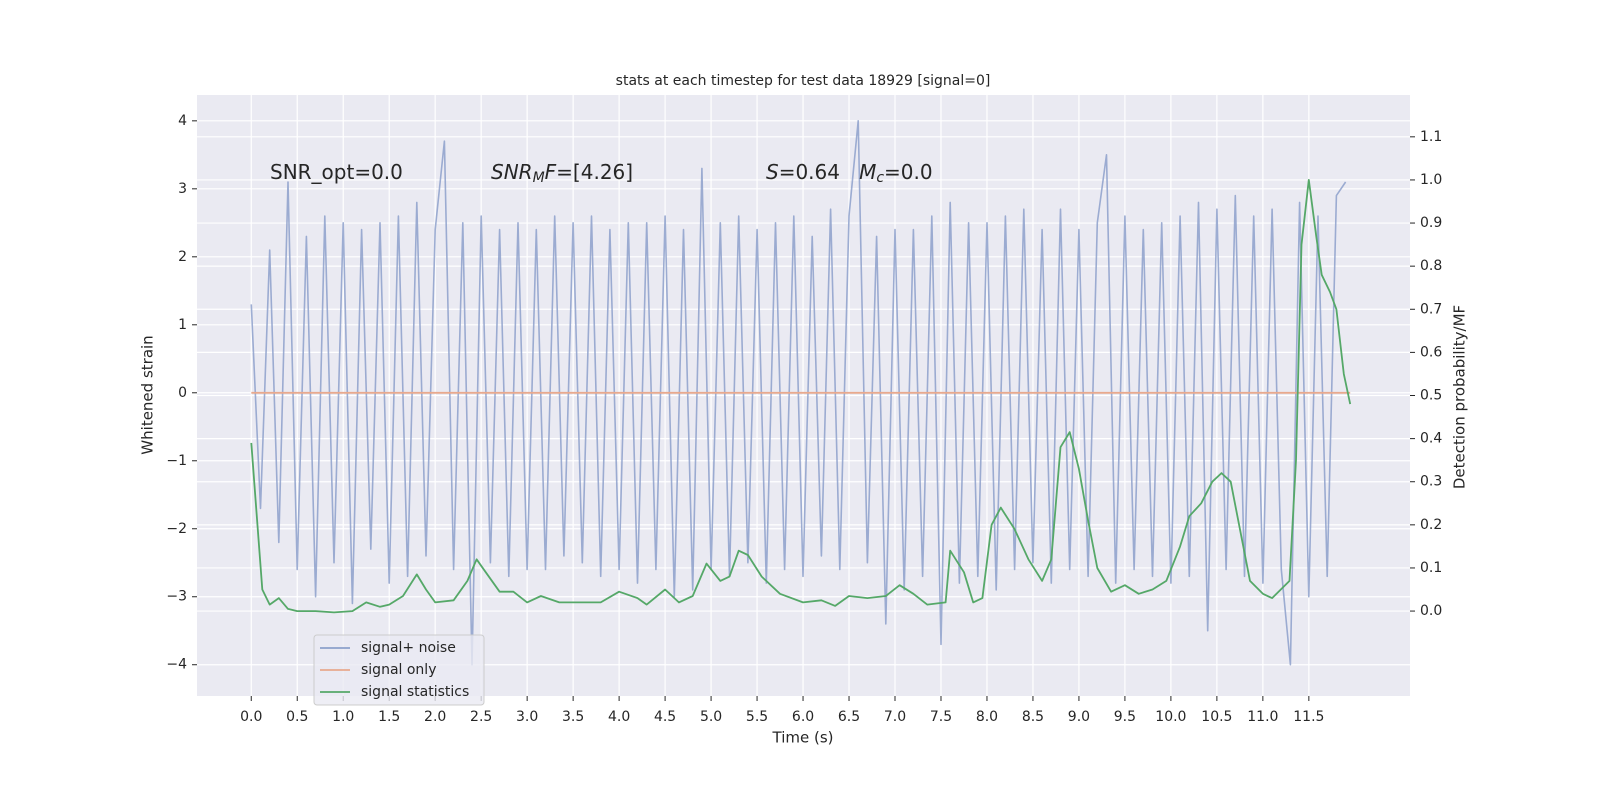 The image size is (1600, 800). What do you see at coordinates (619, 717) in the screenshot?
I see `x-tick-label: 4.0` at bounding box center [619, 717].